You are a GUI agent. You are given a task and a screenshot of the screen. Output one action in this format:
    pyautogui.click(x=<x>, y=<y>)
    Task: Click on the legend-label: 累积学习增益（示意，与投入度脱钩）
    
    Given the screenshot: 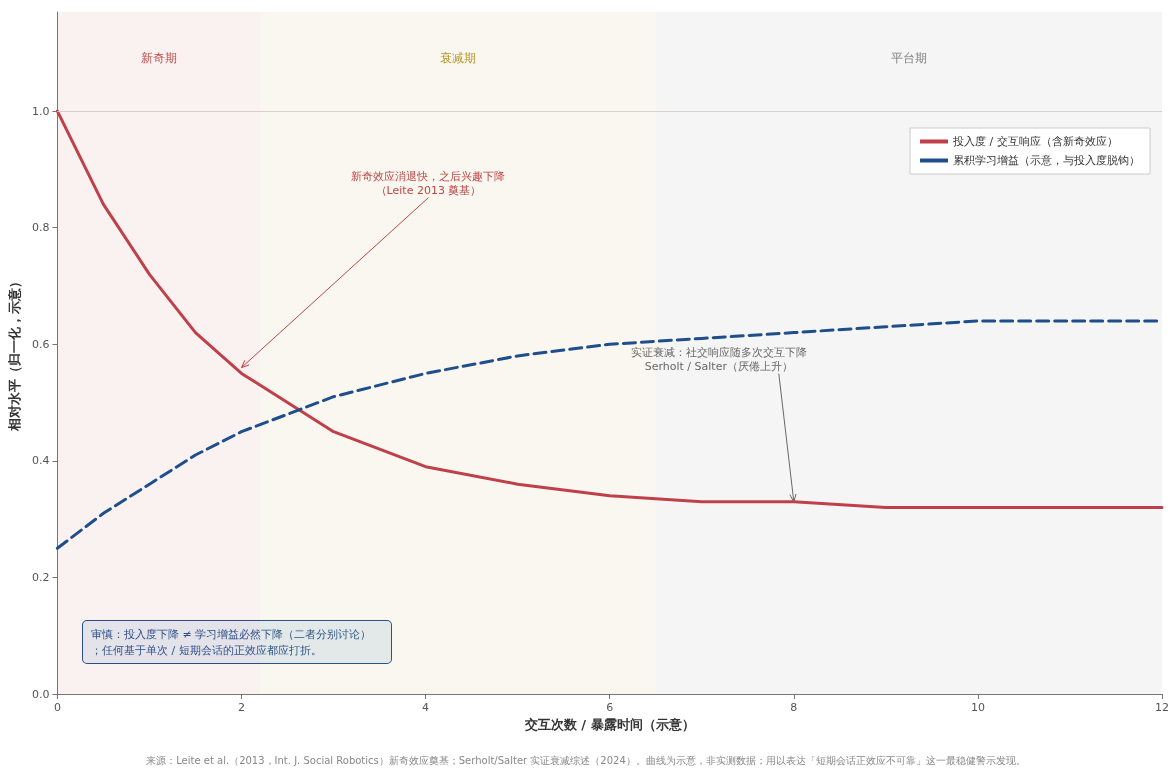 What is the action you would take?
    pyautogui.click(x=1046, y=160)
    